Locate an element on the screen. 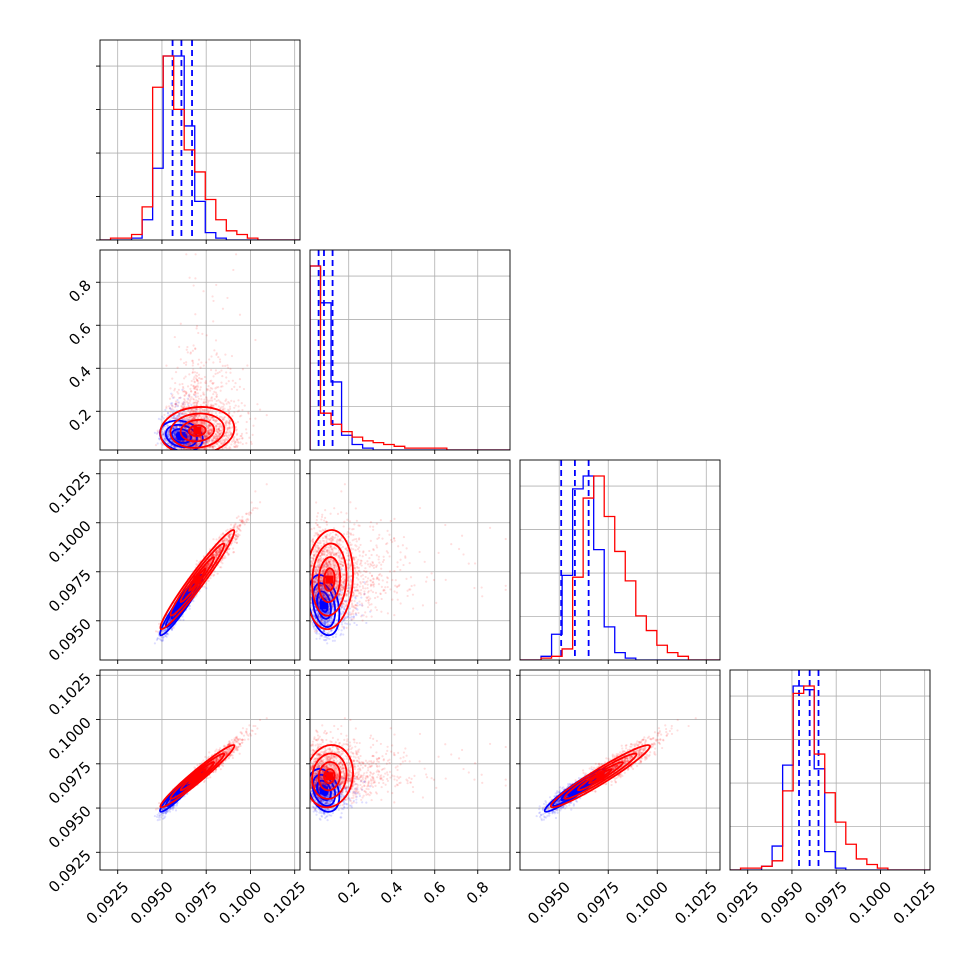  axes-frame is located at coordinates (200, 140).